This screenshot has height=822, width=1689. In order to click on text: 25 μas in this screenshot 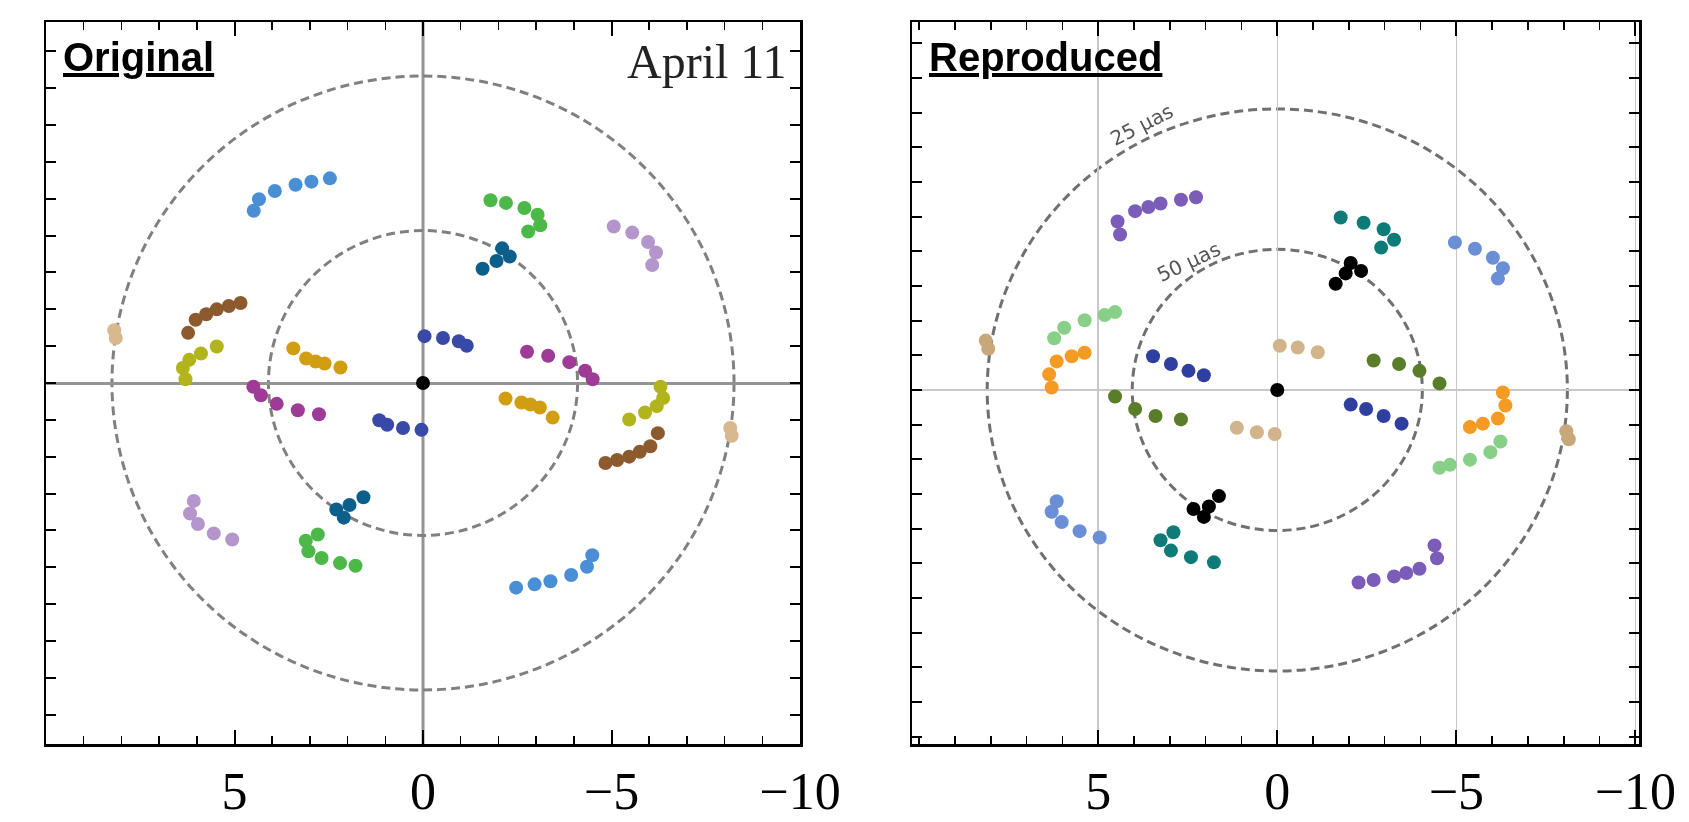, I will do `click(1142, 124)`.